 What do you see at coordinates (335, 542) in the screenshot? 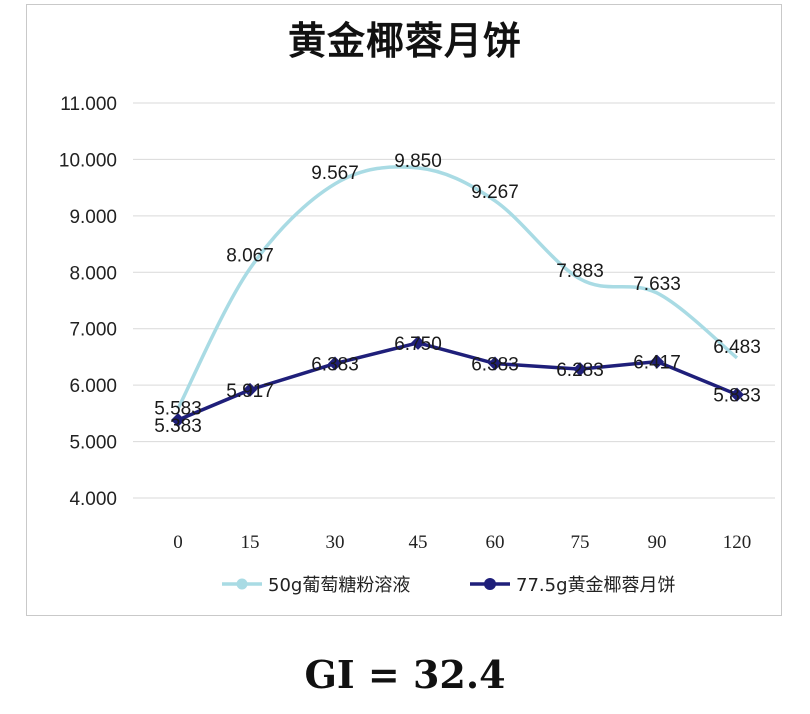
I see `x-tick-label: 30` at bounding box center [335, 542].